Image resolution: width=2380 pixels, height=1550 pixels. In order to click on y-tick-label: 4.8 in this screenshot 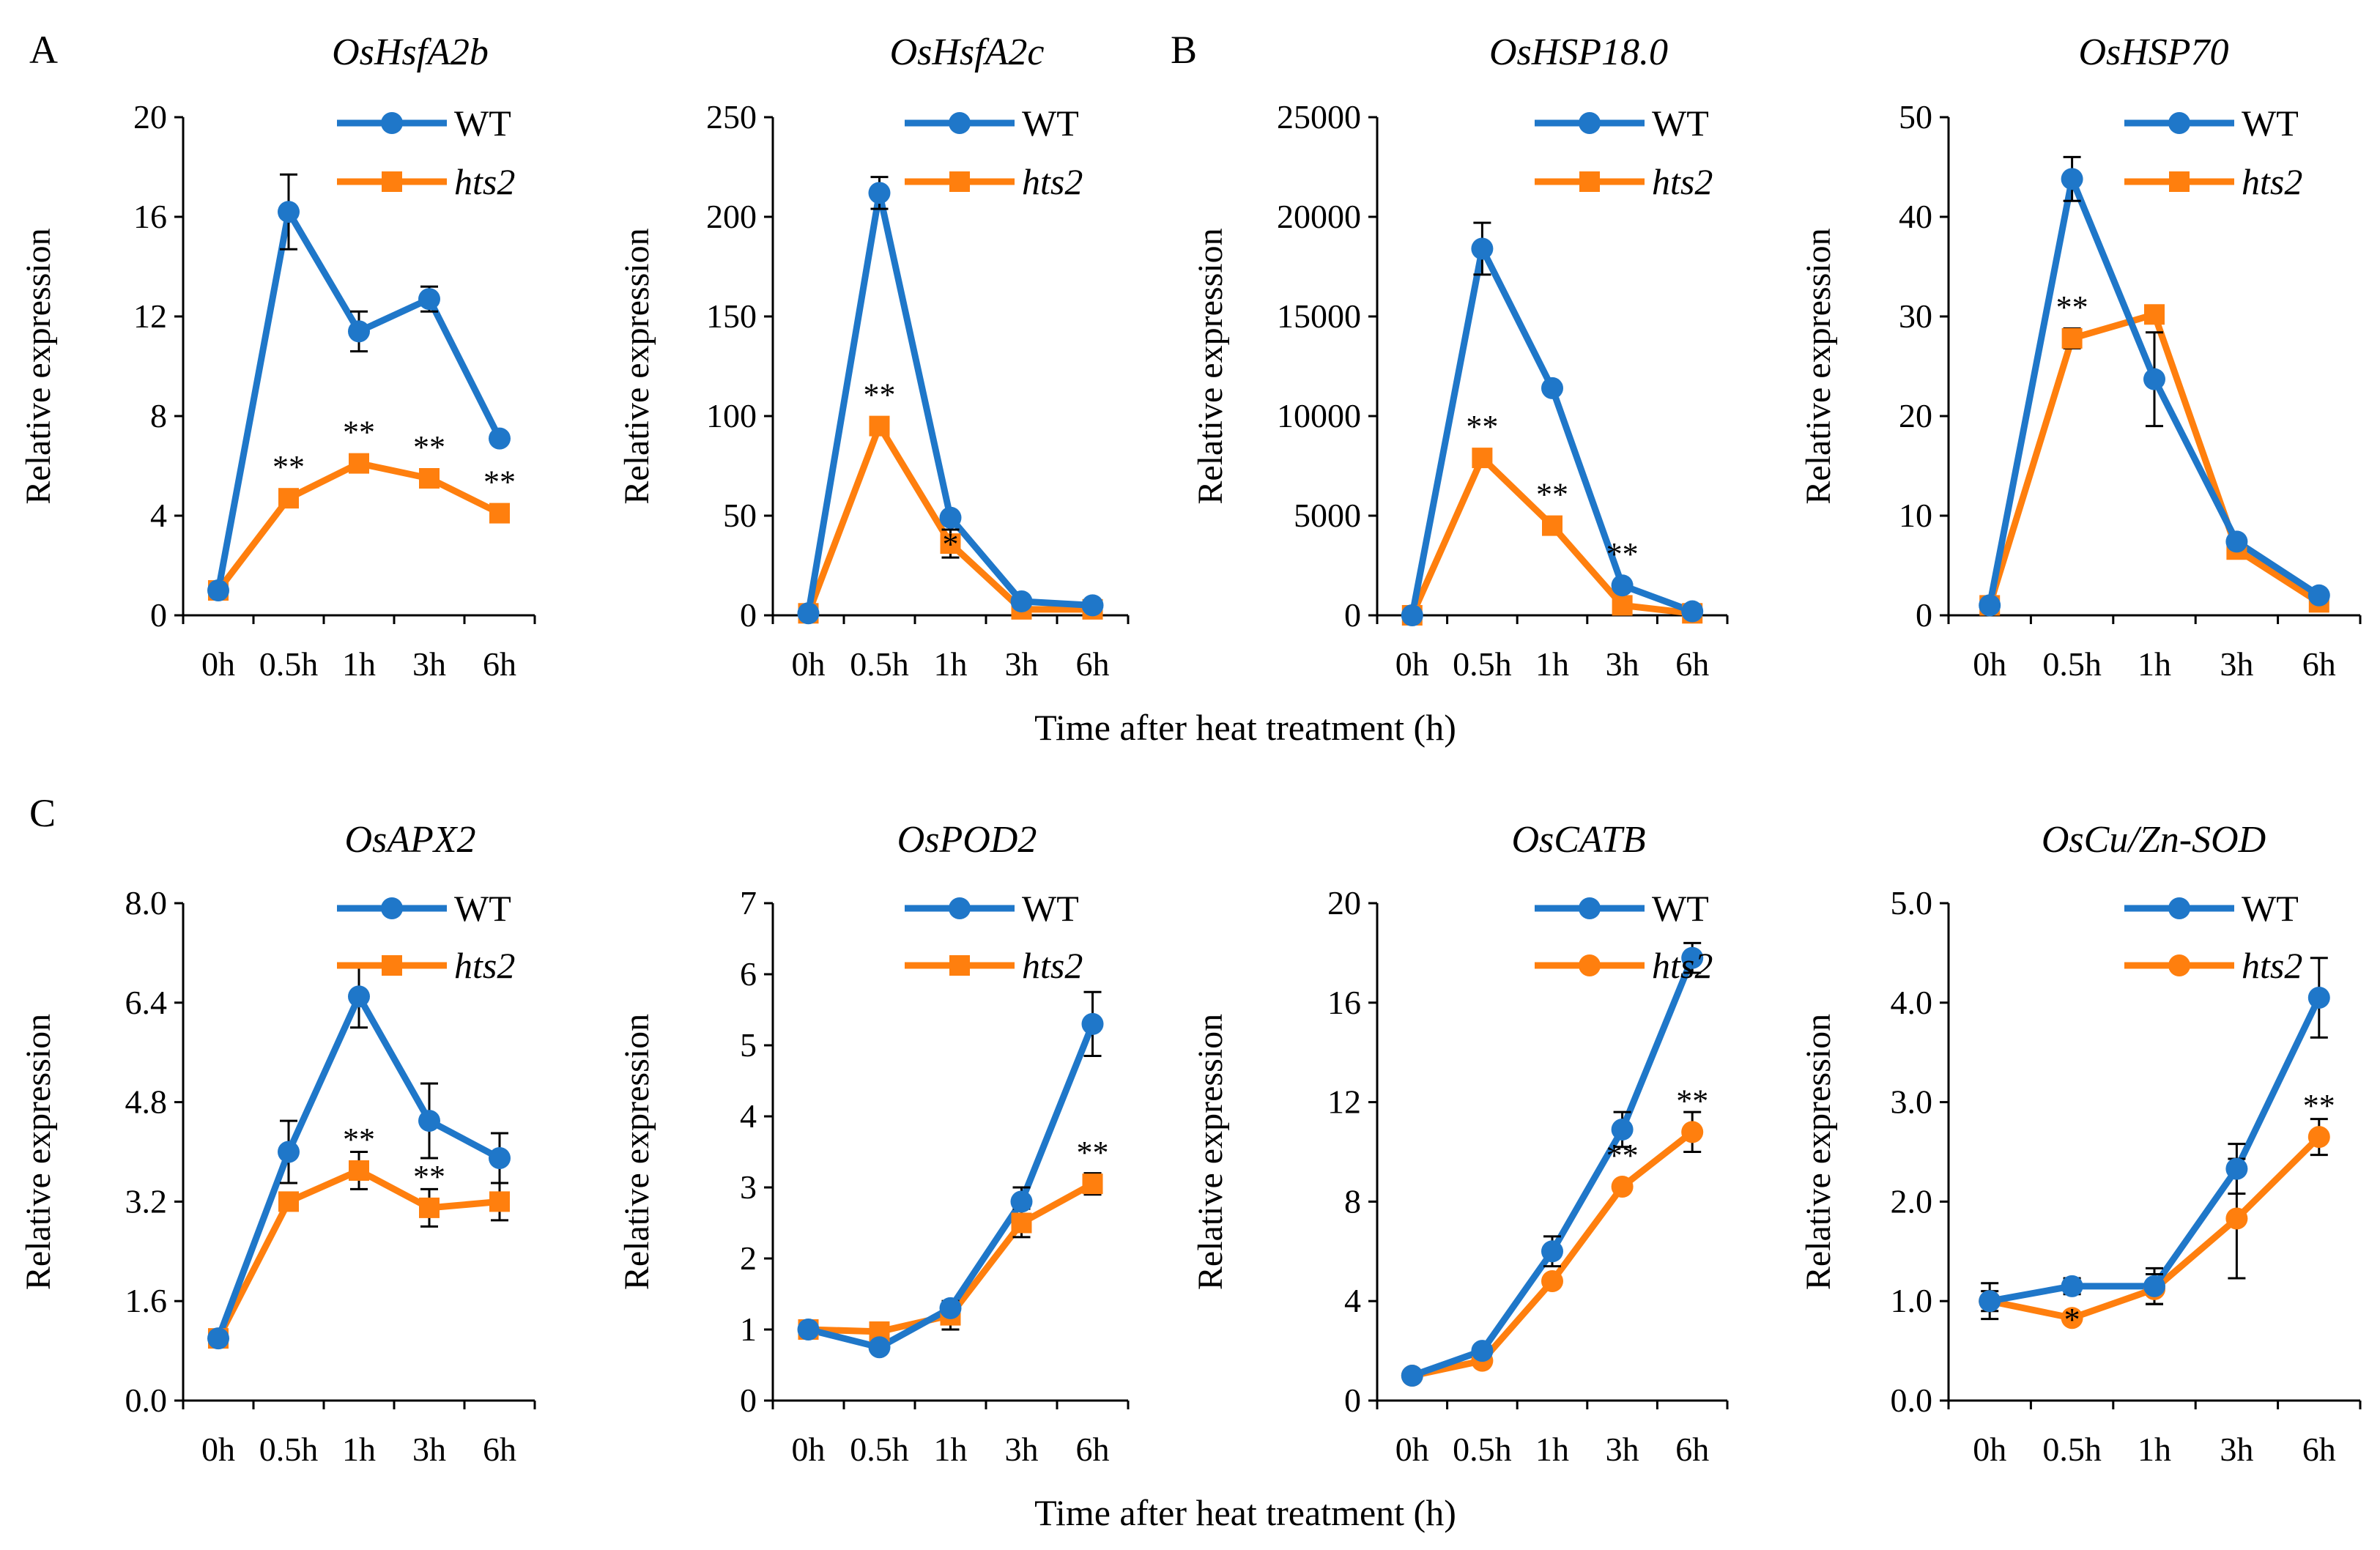, I will do `click(146, 1102)`.